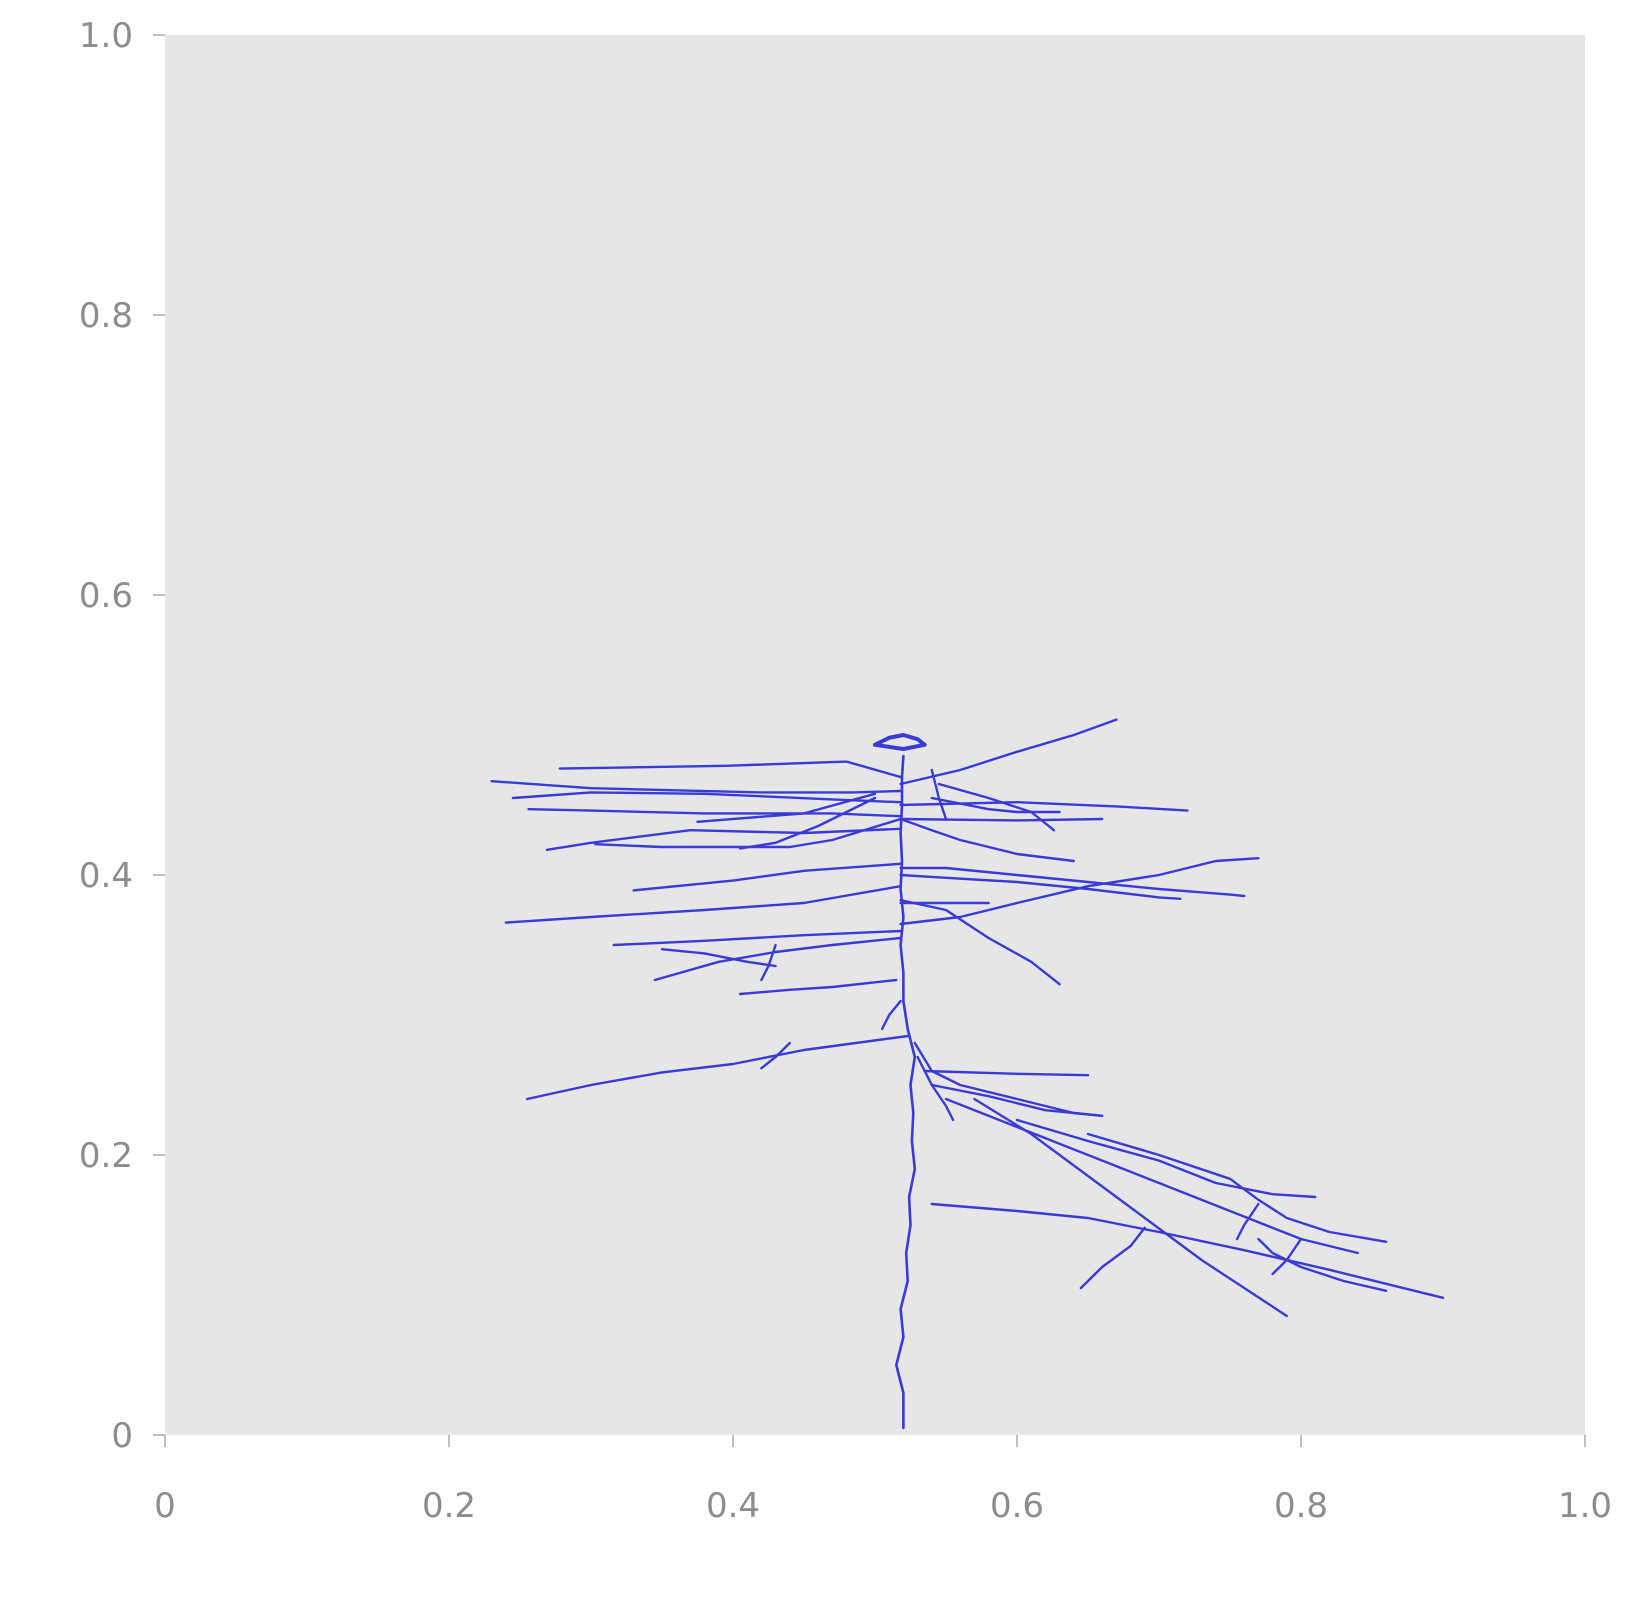  Describe the element at coordinates (733, 1506) in the screenshot. I see `x-tick-label: 0.4` at that location.